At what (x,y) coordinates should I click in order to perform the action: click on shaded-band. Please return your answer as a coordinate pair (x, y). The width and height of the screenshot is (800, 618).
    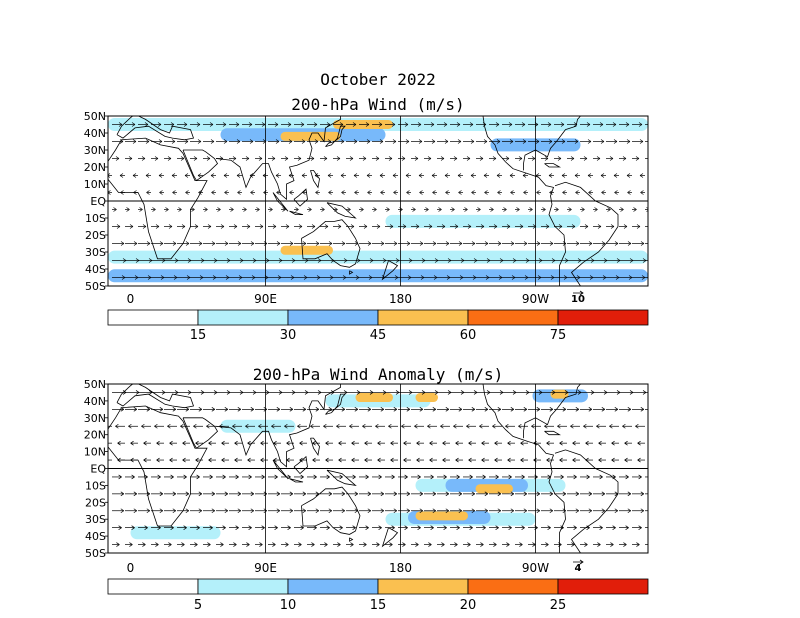
    Looking at the image, I should click on (483, 221).